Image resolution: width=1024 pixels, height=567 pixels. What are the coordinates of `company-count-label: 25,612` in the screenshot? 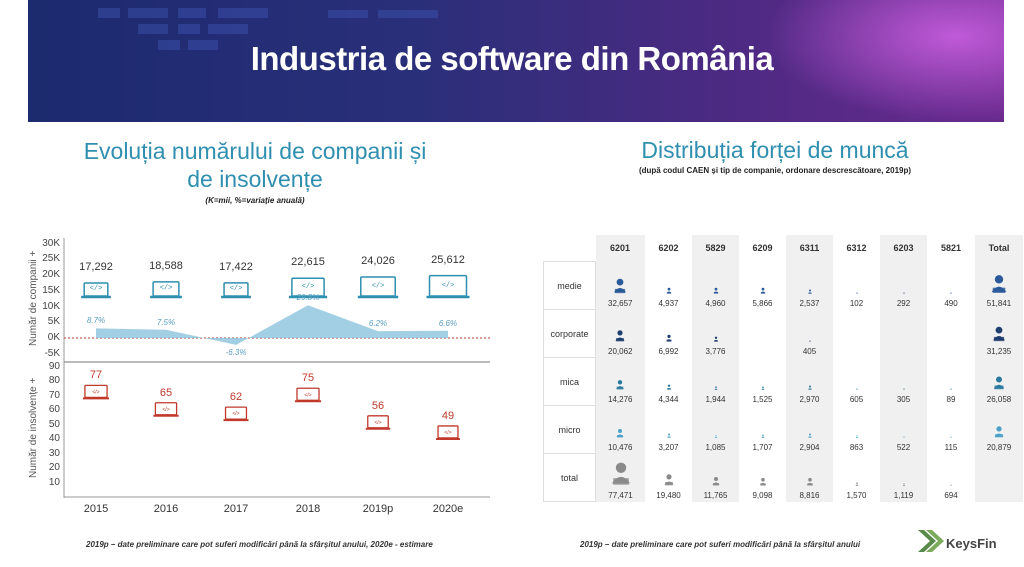 It's located at (448, 259).